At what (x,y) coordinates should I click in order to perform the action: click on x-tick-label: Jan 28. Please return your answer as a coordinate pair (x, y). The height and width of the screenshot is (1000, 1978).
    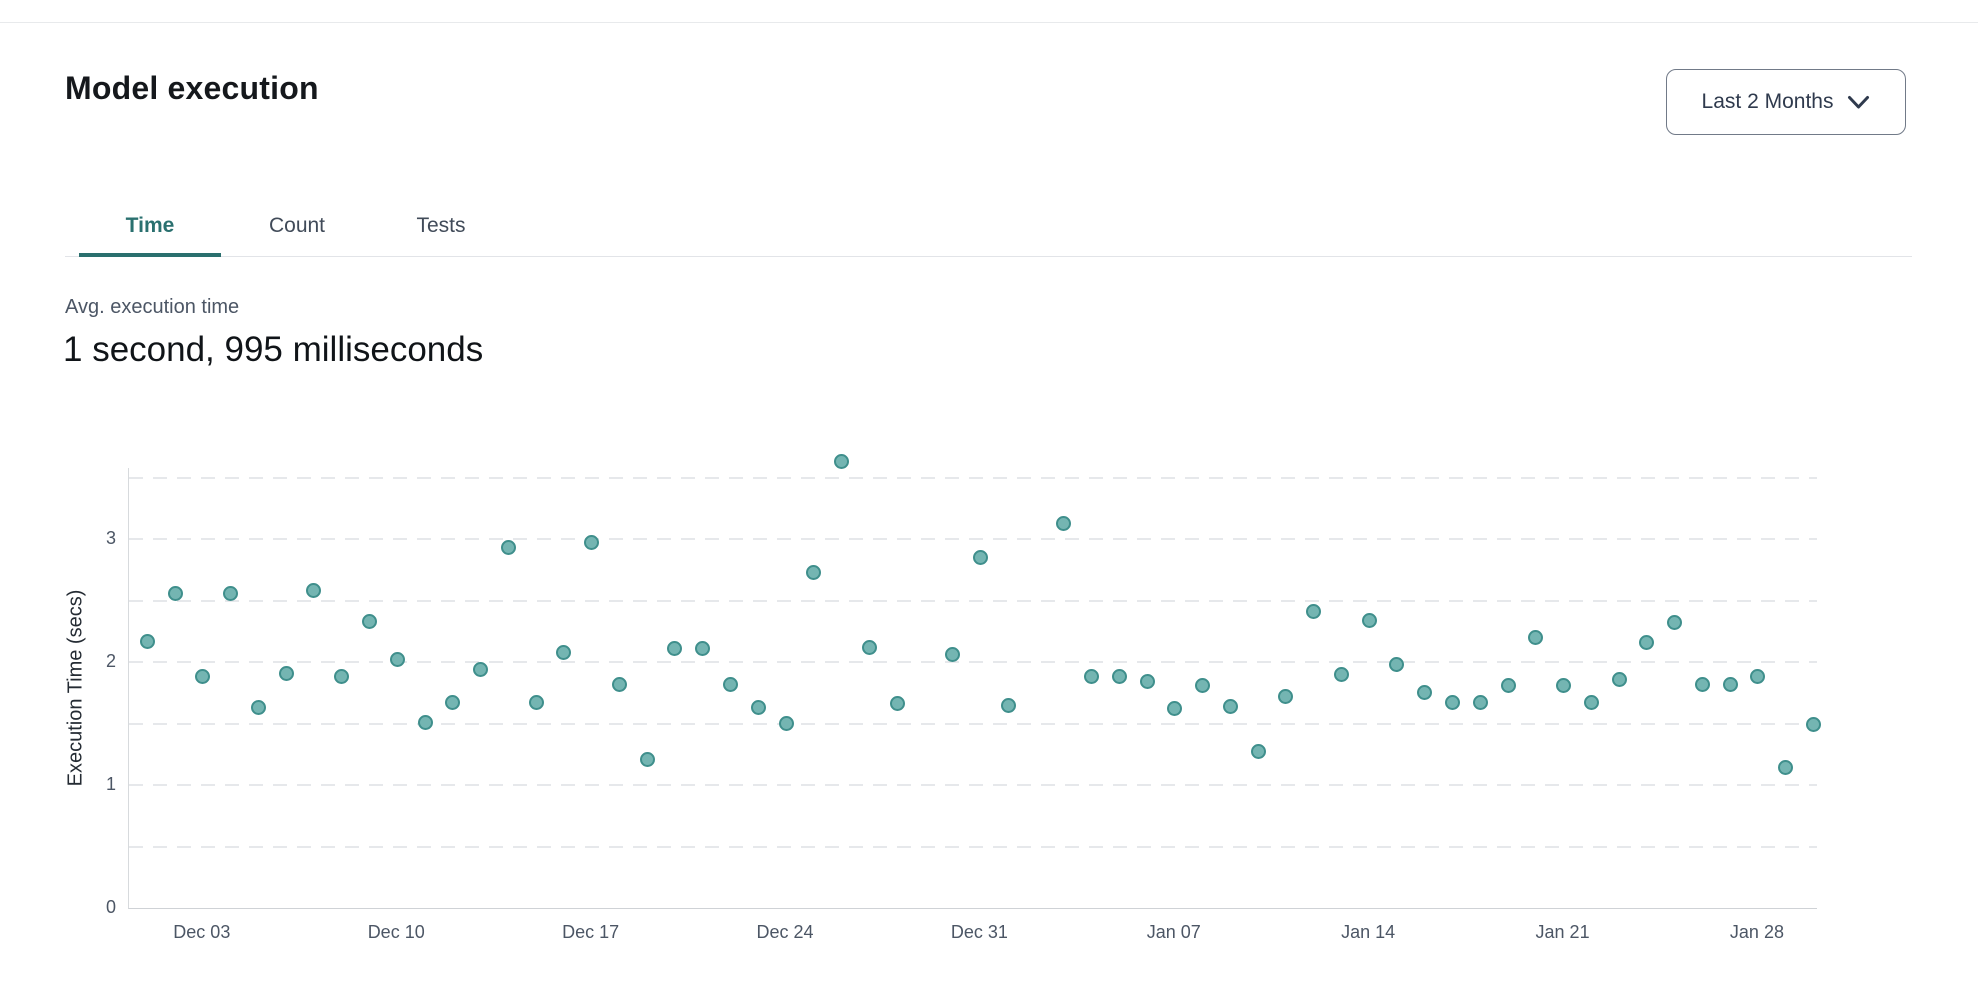
    Looking at the image, I should click on (1756, 932).